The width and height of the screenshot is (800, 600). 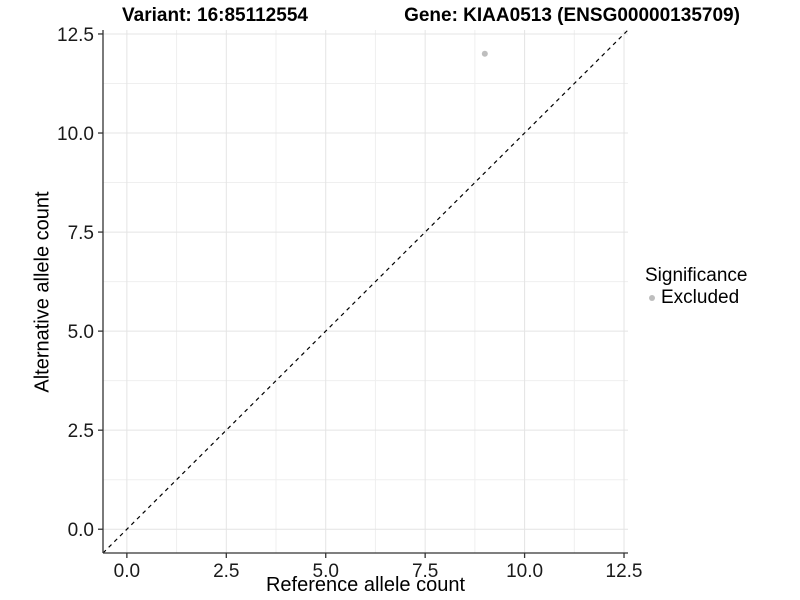 I want to click on y-tick-label: 7.5, so click(x=81, y=233).